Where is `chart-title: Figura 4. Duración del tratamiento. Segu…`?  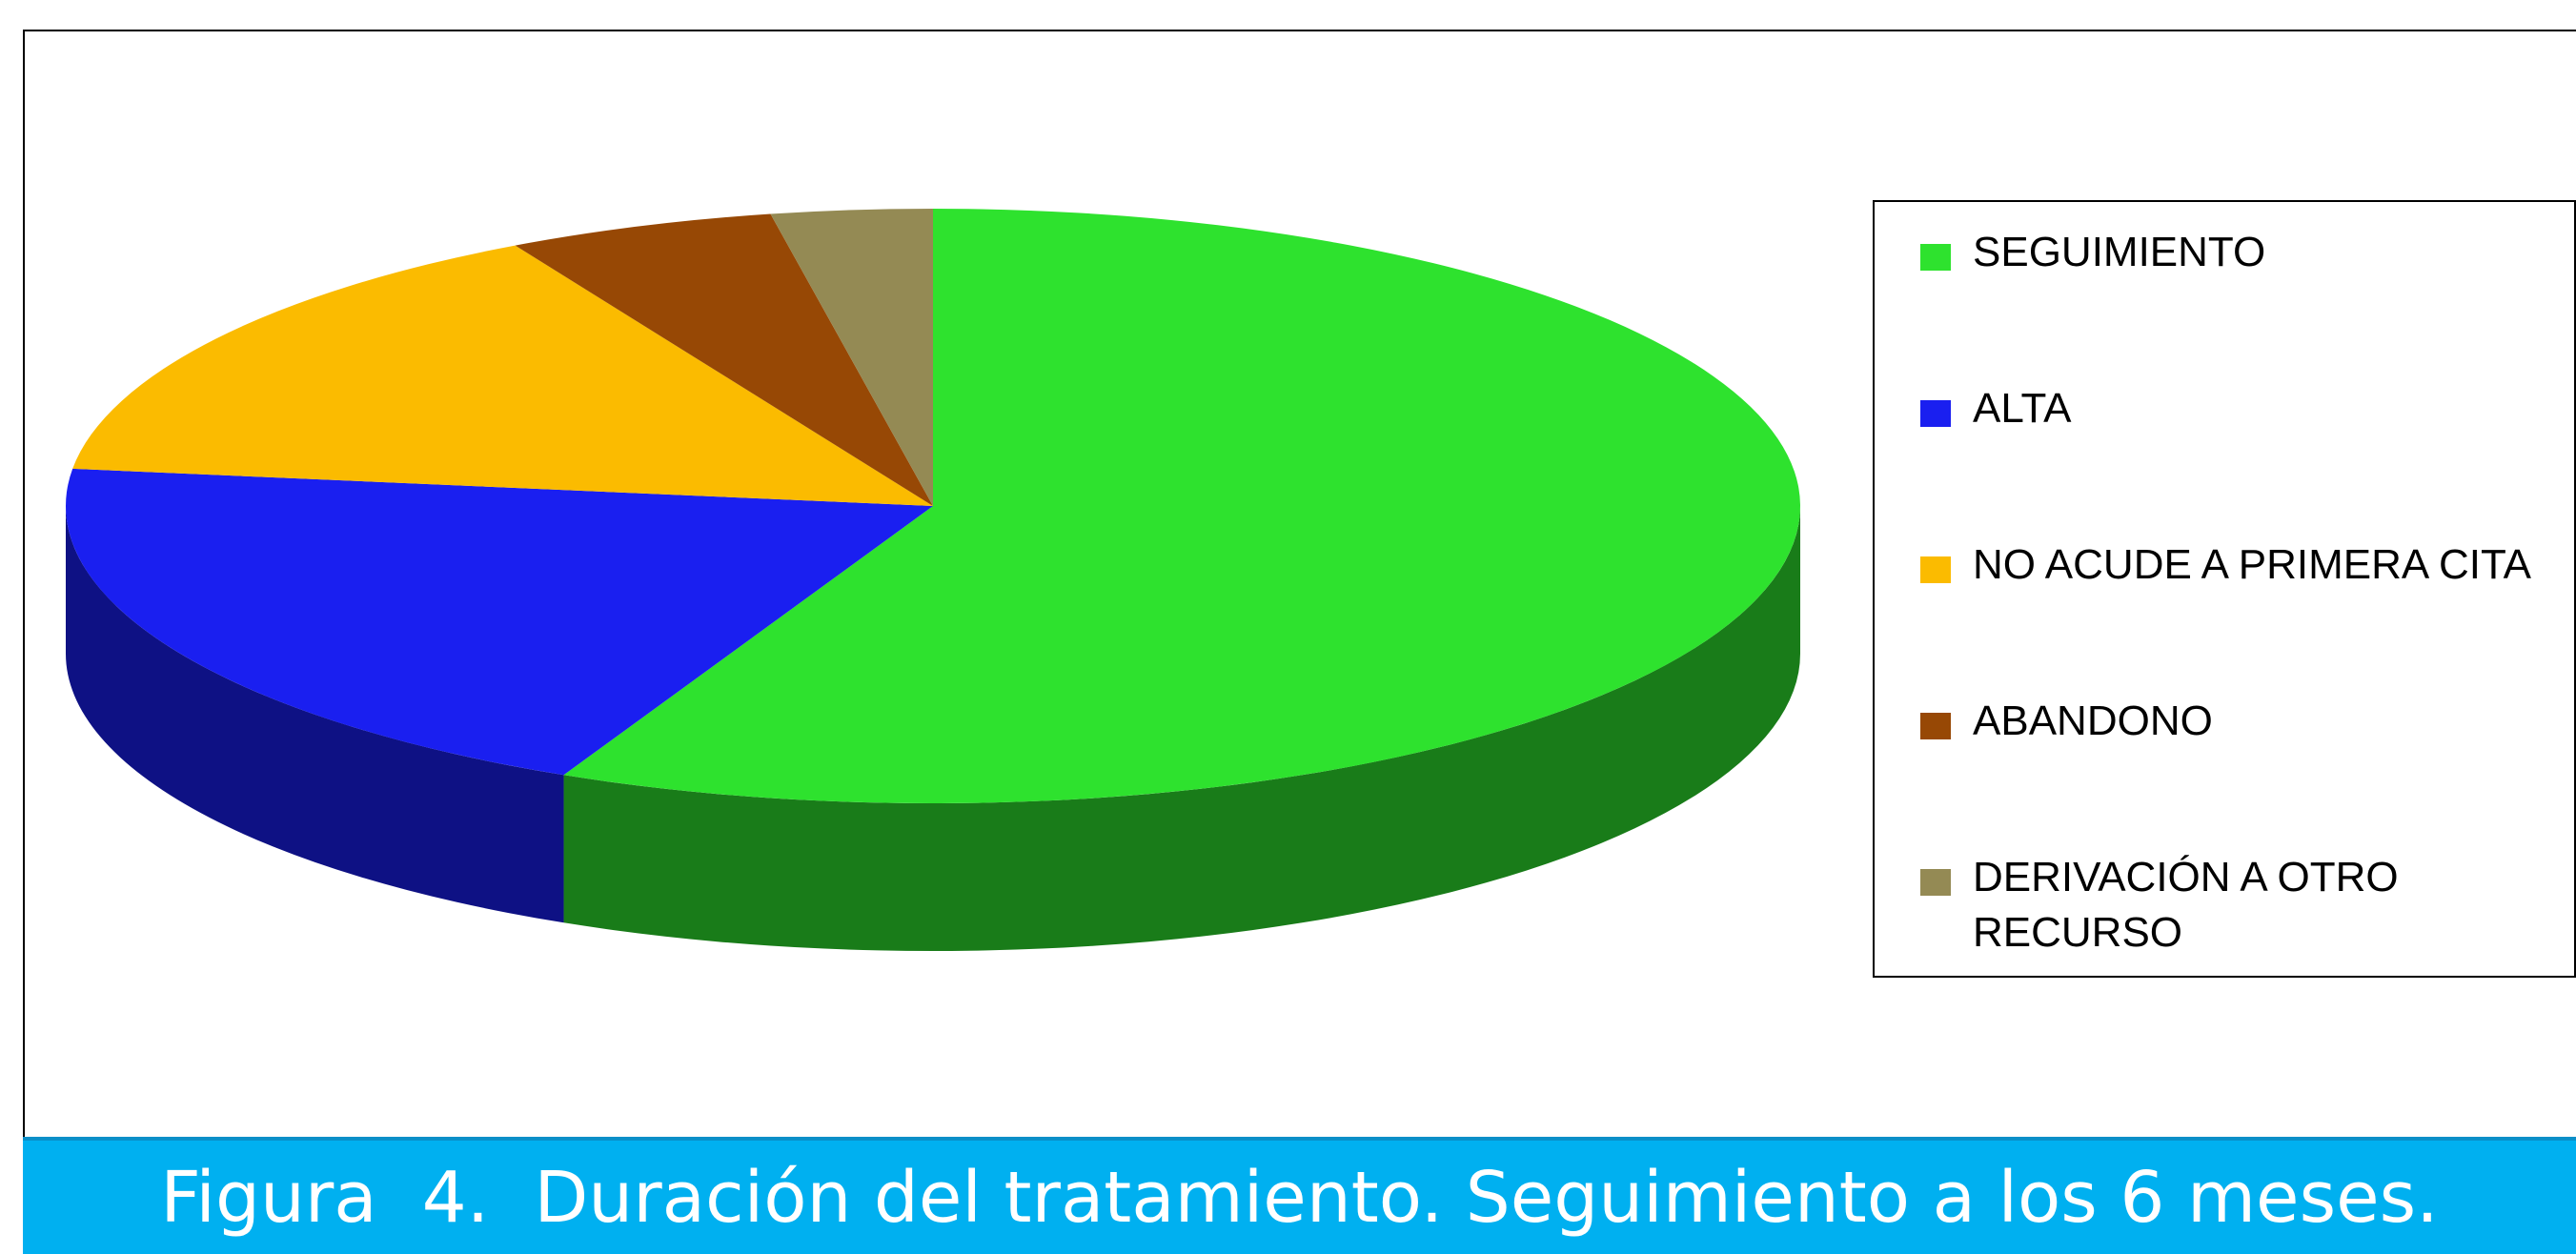 chart-title: Figura 4. Duración del tratamiento. Segu… is located at coordinates (1299, 1197).